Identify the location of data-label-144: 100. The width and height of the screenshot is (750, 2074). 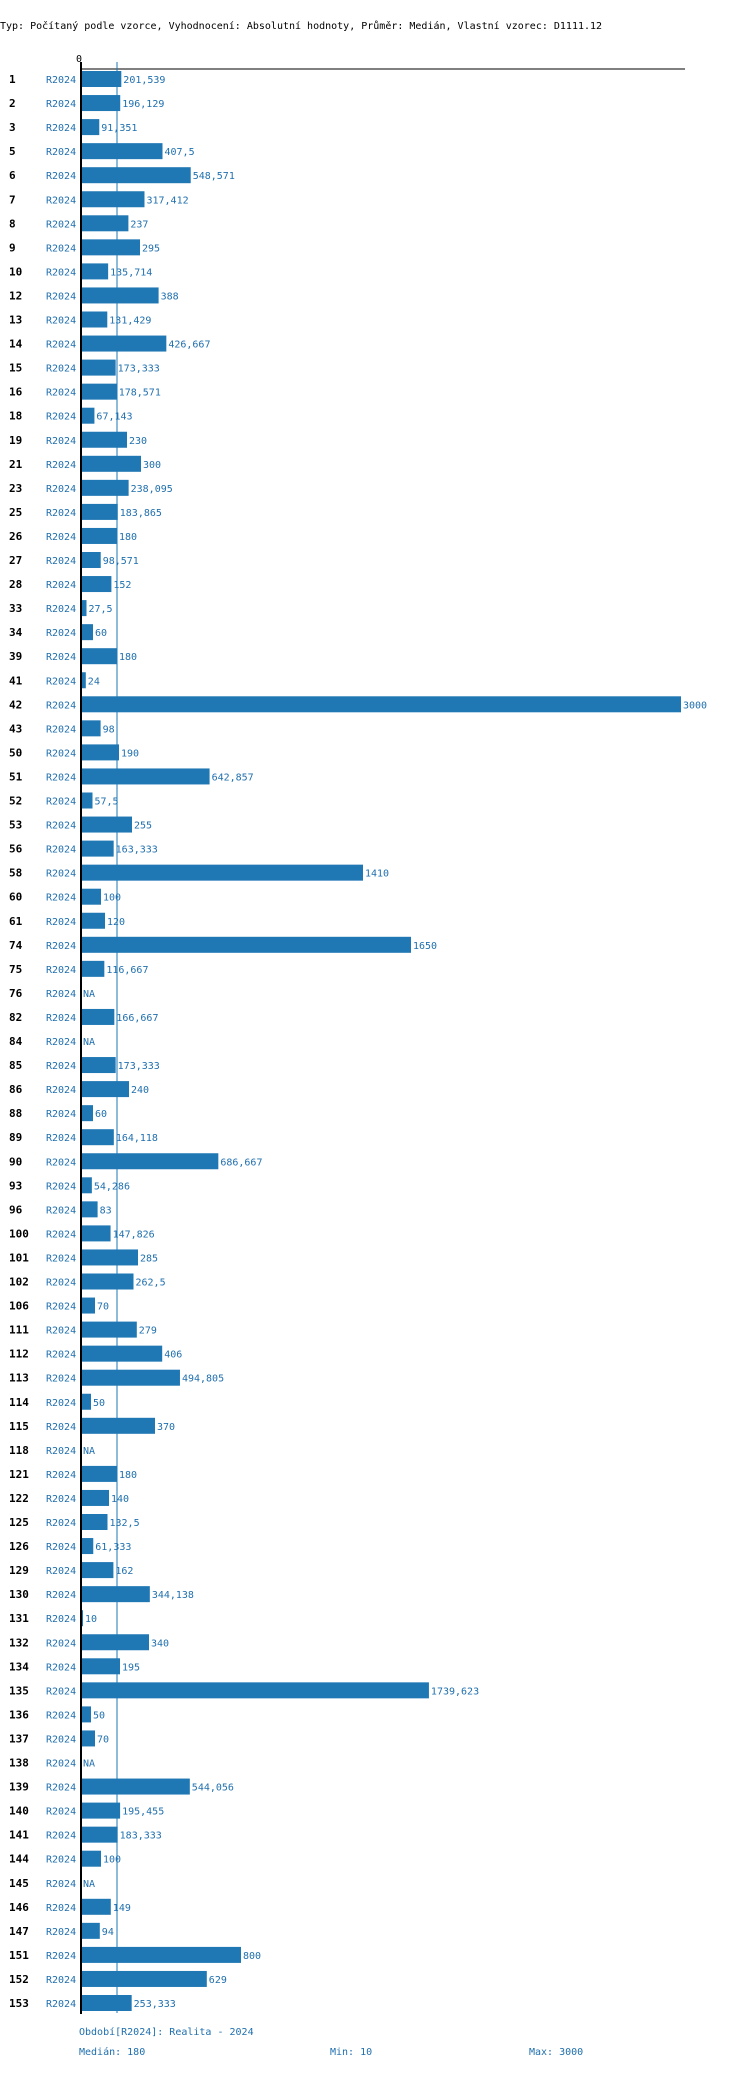
(112, 1860).